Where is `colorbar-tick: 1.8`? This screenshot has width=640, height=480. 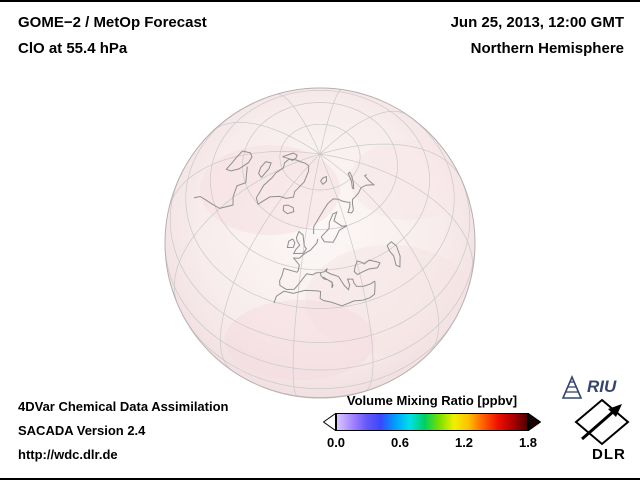 colorbar-tick: 1.8 is located at coordinates (528, 442).